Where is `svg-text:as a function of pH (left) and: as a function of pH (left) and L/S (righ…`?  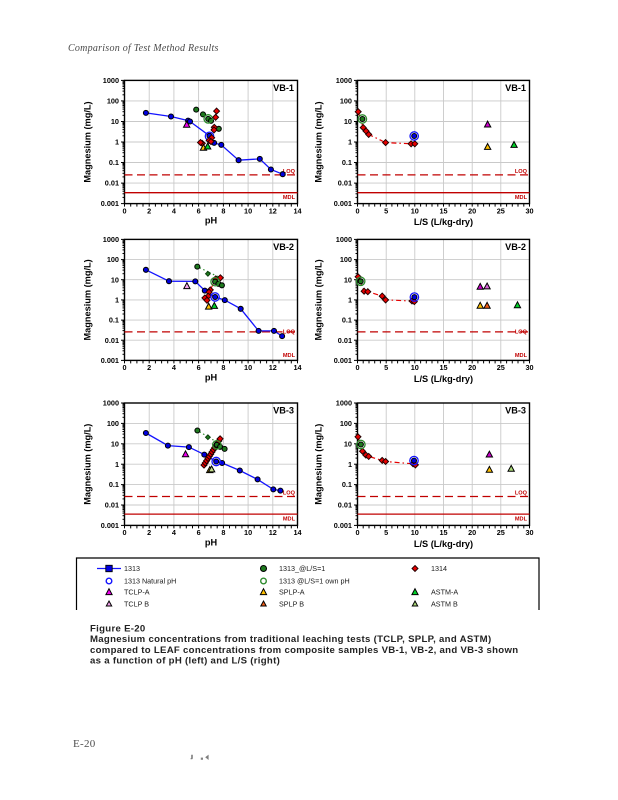 svg-text:as a function of pH (left) and: as a function of pH (left) and L/S (righ… is located at coordinates (185, 661).